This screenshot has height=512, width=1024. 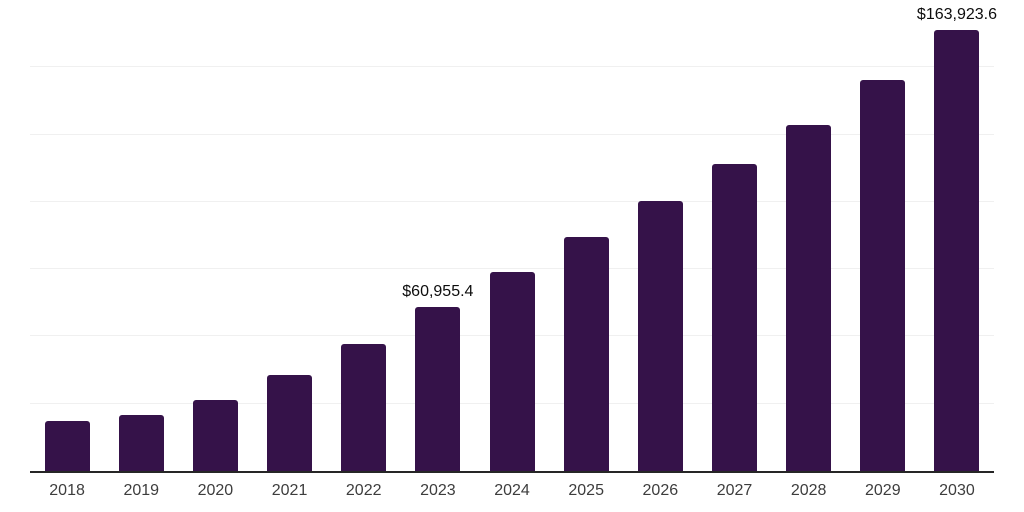 What do you see at coordinates (734, 490) in the screenshot?
I see `x-tick-label-2027: 2027` at bounding box center [734, 490].